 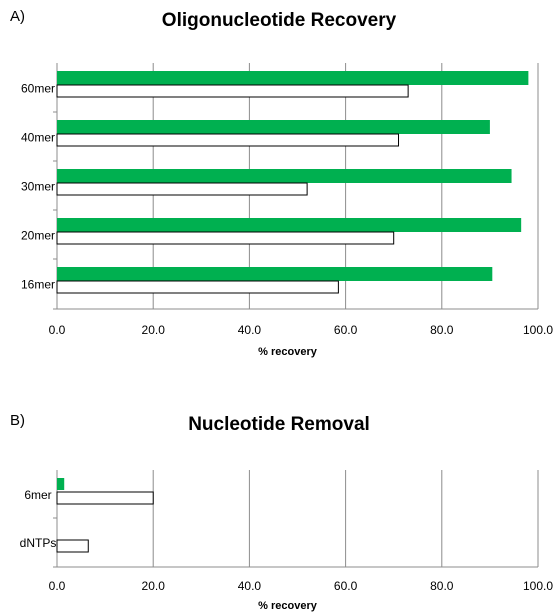 I want to click on bar-green-16mer, so click(x=275, y=274).